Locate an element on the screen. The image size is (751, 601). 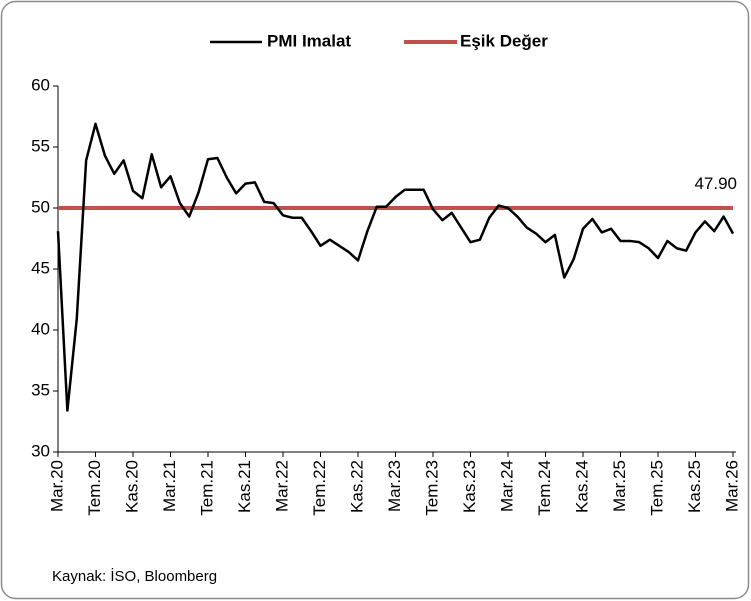
y-tick-label: 55 is located at coordinates (40, 145).